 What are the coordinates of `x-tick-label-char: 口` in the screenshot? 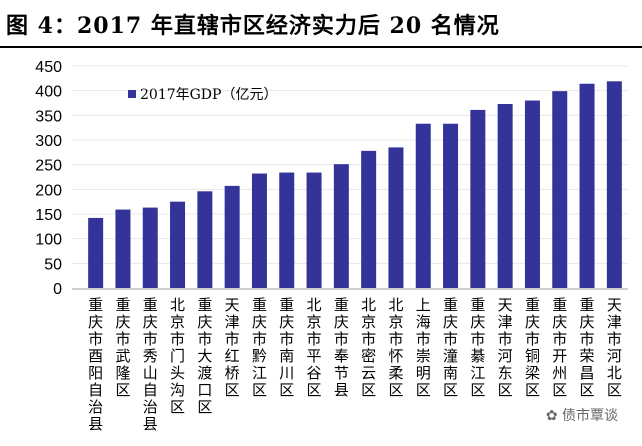 It's located at (204, 390).